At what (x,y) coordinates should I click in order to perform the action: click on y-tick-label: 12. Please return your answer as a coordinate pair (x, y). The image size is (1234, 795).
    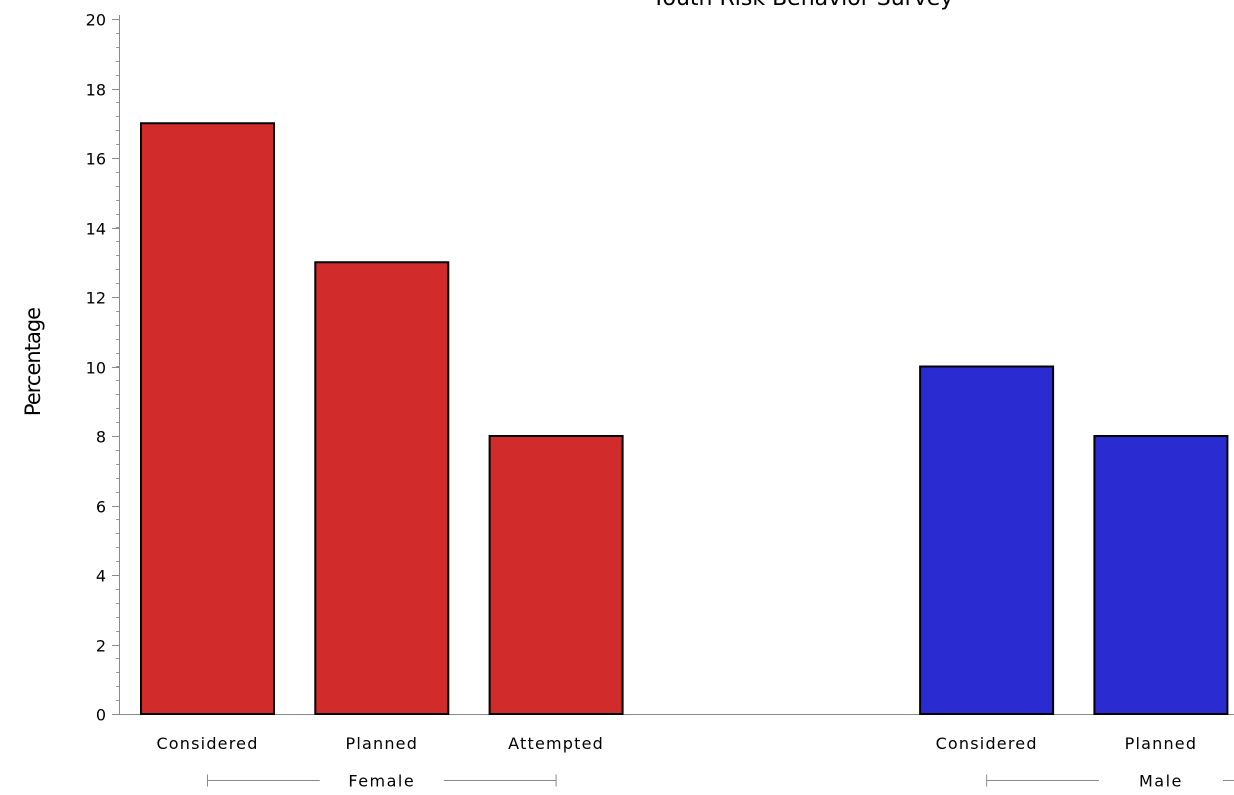
    Looking at the image, I should click on (96, 298).